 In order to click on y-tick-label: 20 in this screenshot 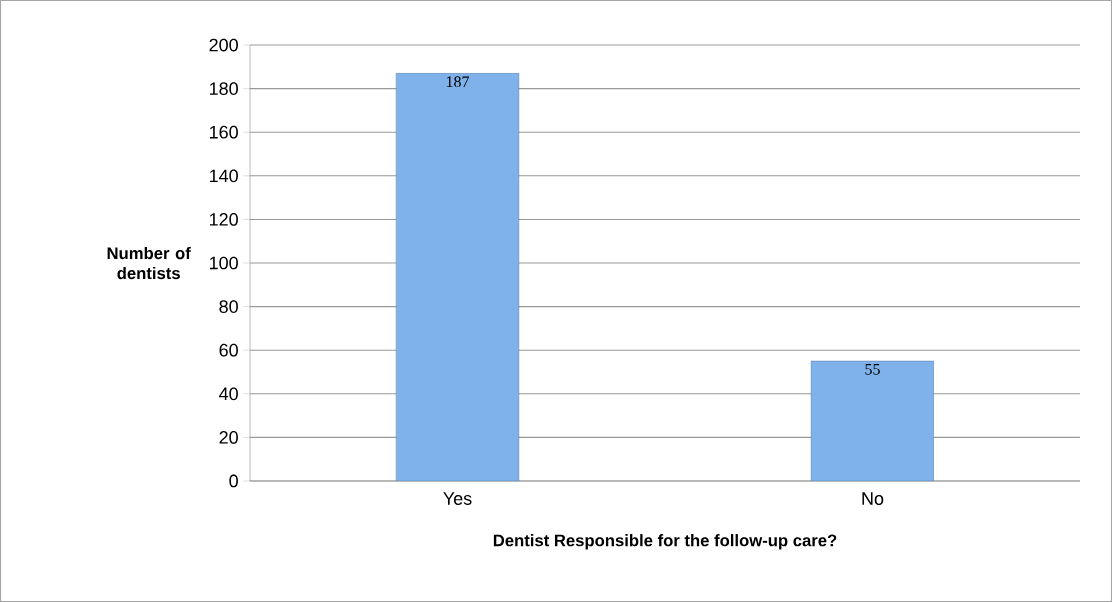, I will do `click(228, 437)`.